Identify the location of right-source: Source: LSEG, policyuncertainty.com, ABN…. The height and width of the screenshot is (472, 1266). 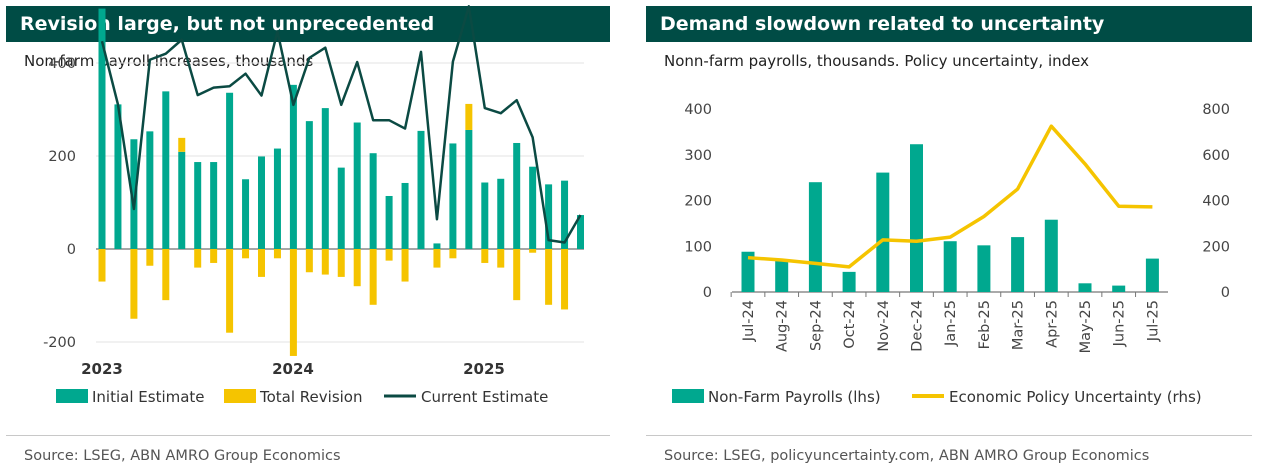
(907, 456).